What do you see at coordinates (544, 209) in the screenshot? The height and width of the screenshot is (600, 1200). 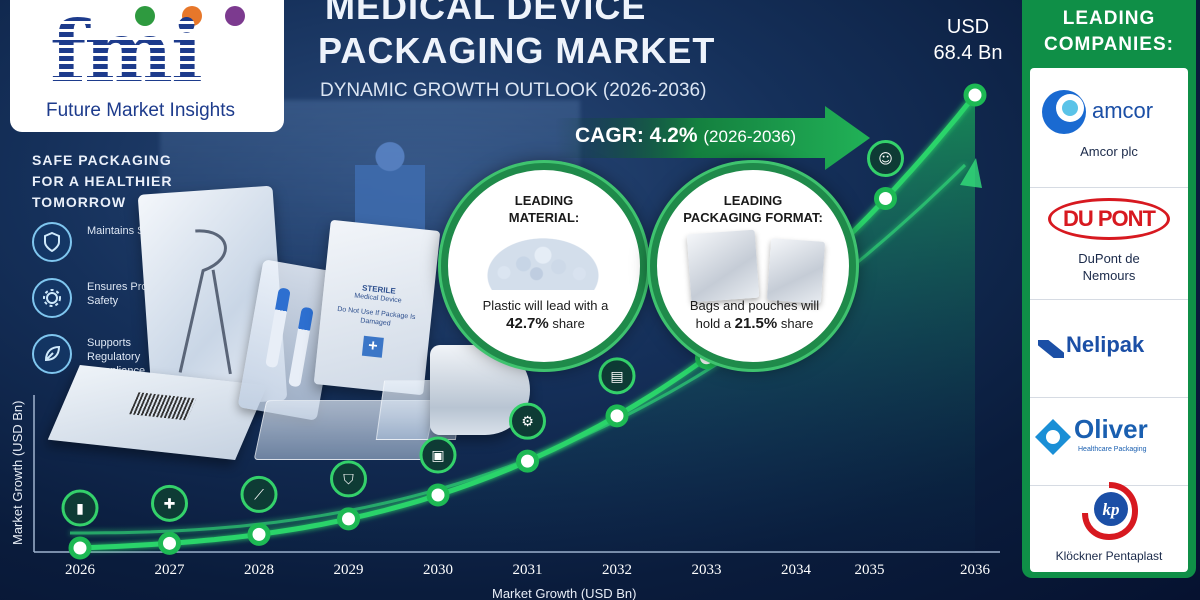 I see `leading-material-heading: LEADING MATERIAL:` at bounding box center [544, 209].